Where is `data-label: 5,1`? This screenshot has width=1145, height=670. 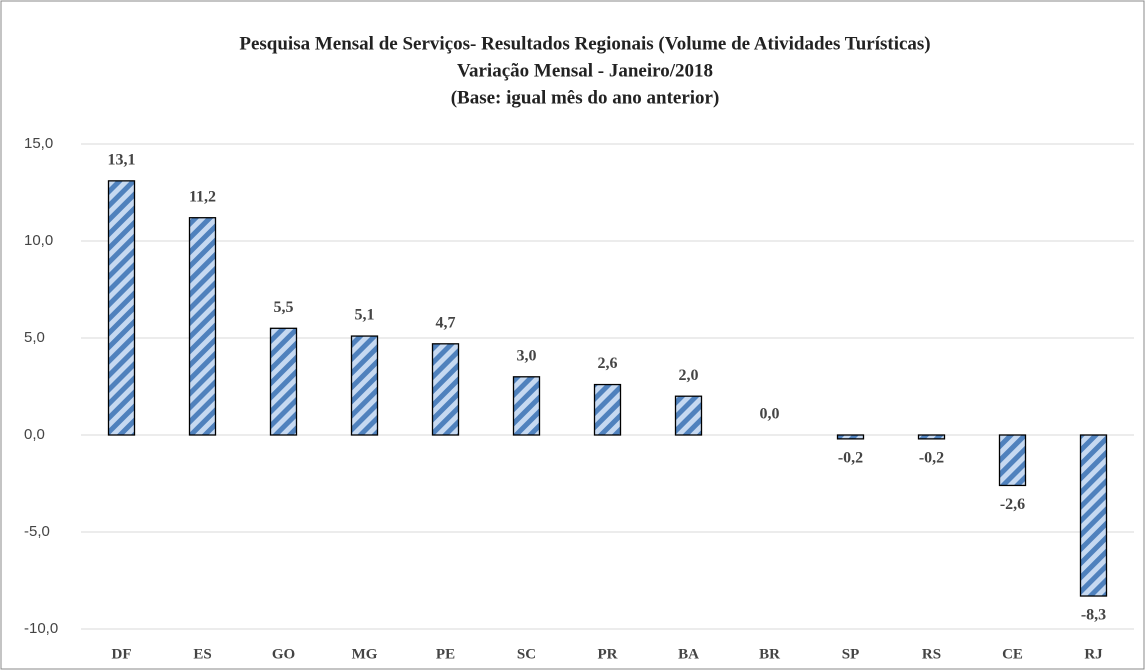
data-label: 5,1 is located at coordinates (365, 315).